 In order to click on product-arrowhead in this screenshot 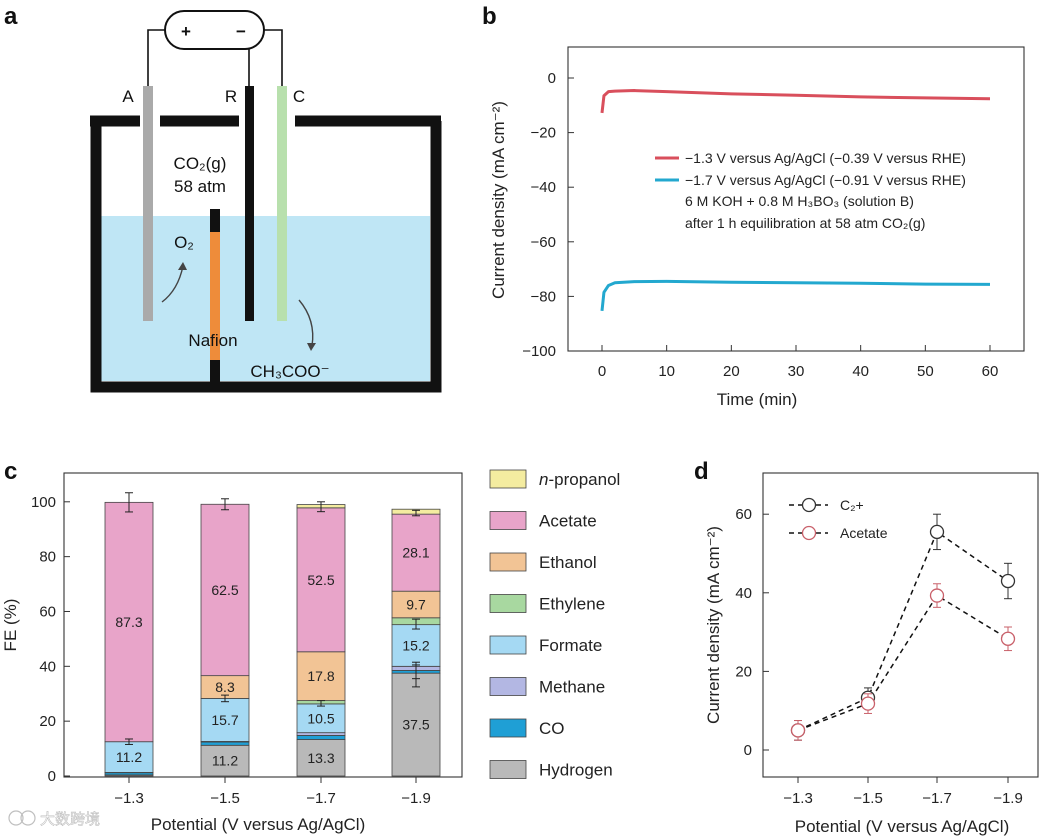, I will do `click(311, 347)`.